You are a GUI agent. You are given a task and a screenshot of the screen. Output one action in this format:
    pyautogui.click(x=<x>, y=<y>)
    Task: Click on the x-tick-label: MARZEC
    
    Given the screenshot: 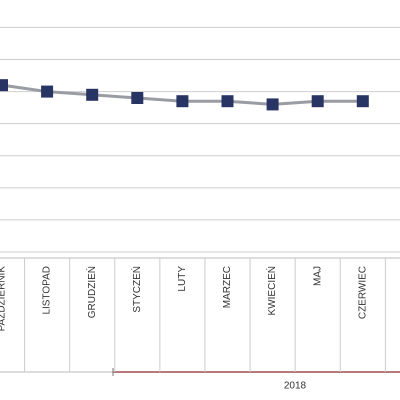 What is the action you would take?
    pyautogui.click(x=227, y=287)
    